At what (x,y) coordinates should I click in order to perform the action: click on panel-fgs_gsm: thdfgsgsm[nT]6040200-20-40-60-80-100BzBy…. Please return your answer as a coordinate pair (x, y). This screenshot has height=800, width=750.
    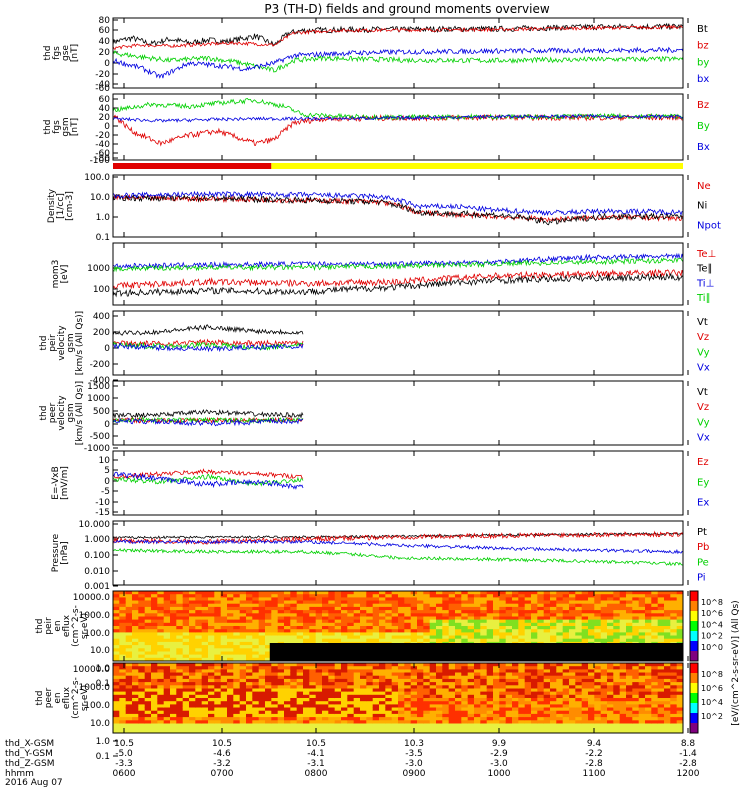
    Looking at the image, I should click on (376, 129).